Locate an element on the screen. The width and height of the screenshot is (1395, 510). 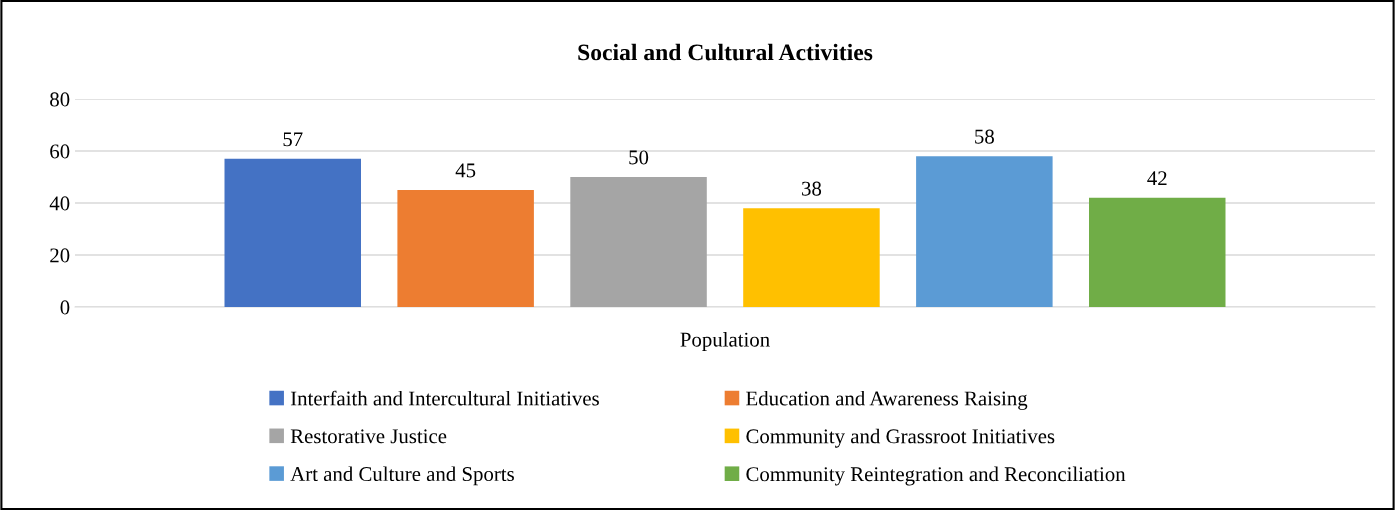
data-label: 45 is located at coordinates (465, 170).